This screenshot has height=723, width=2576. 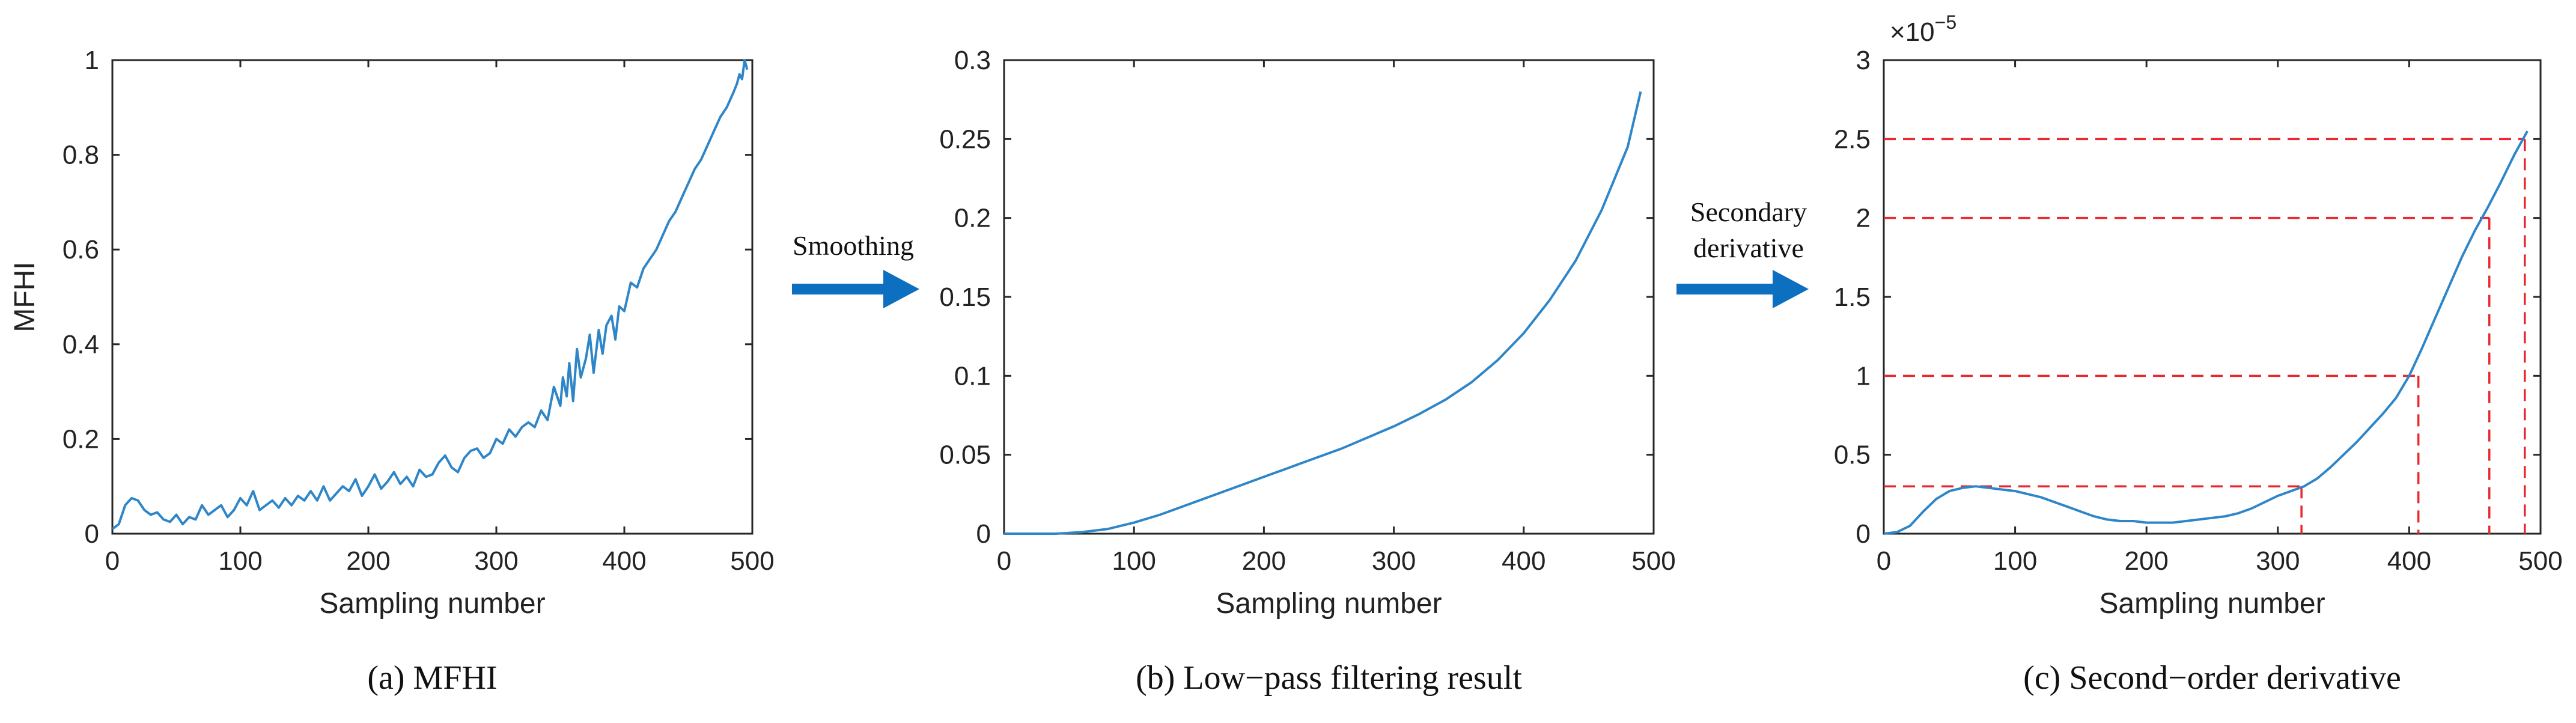 What do you see at coordinates (1852, 139) in the screenshot?
I see `chart-2-ytick-label: 2.5` at bounding box center [1852, 139].